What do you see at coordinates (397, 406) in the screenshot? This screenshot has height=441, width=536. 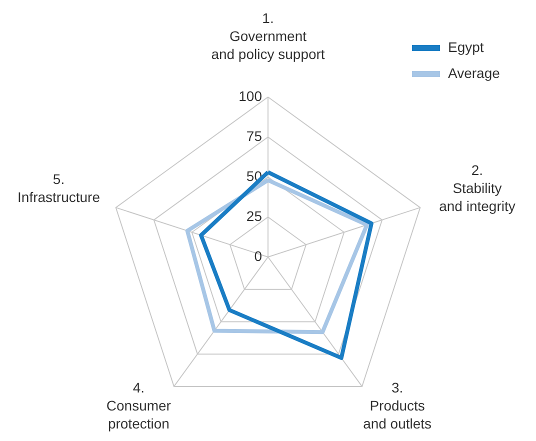 I see `spoke-label: 3. Products and outlets` at bounding box center [397, 406].